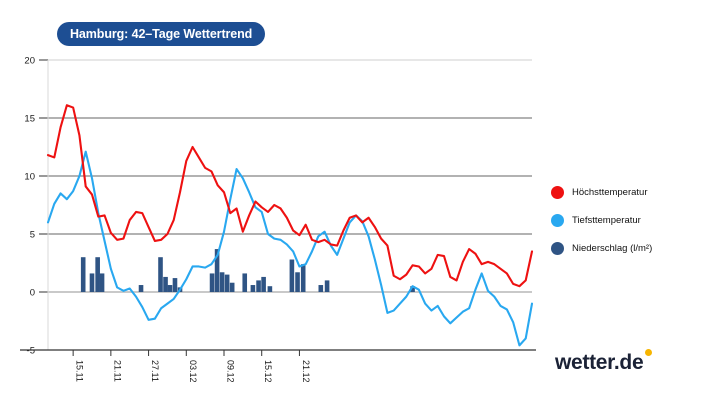  What do you see at coordinates (231, 371) in the screenshot?
I see `xtick-label-09.12: 09.12` at bounding box center [231, 371].